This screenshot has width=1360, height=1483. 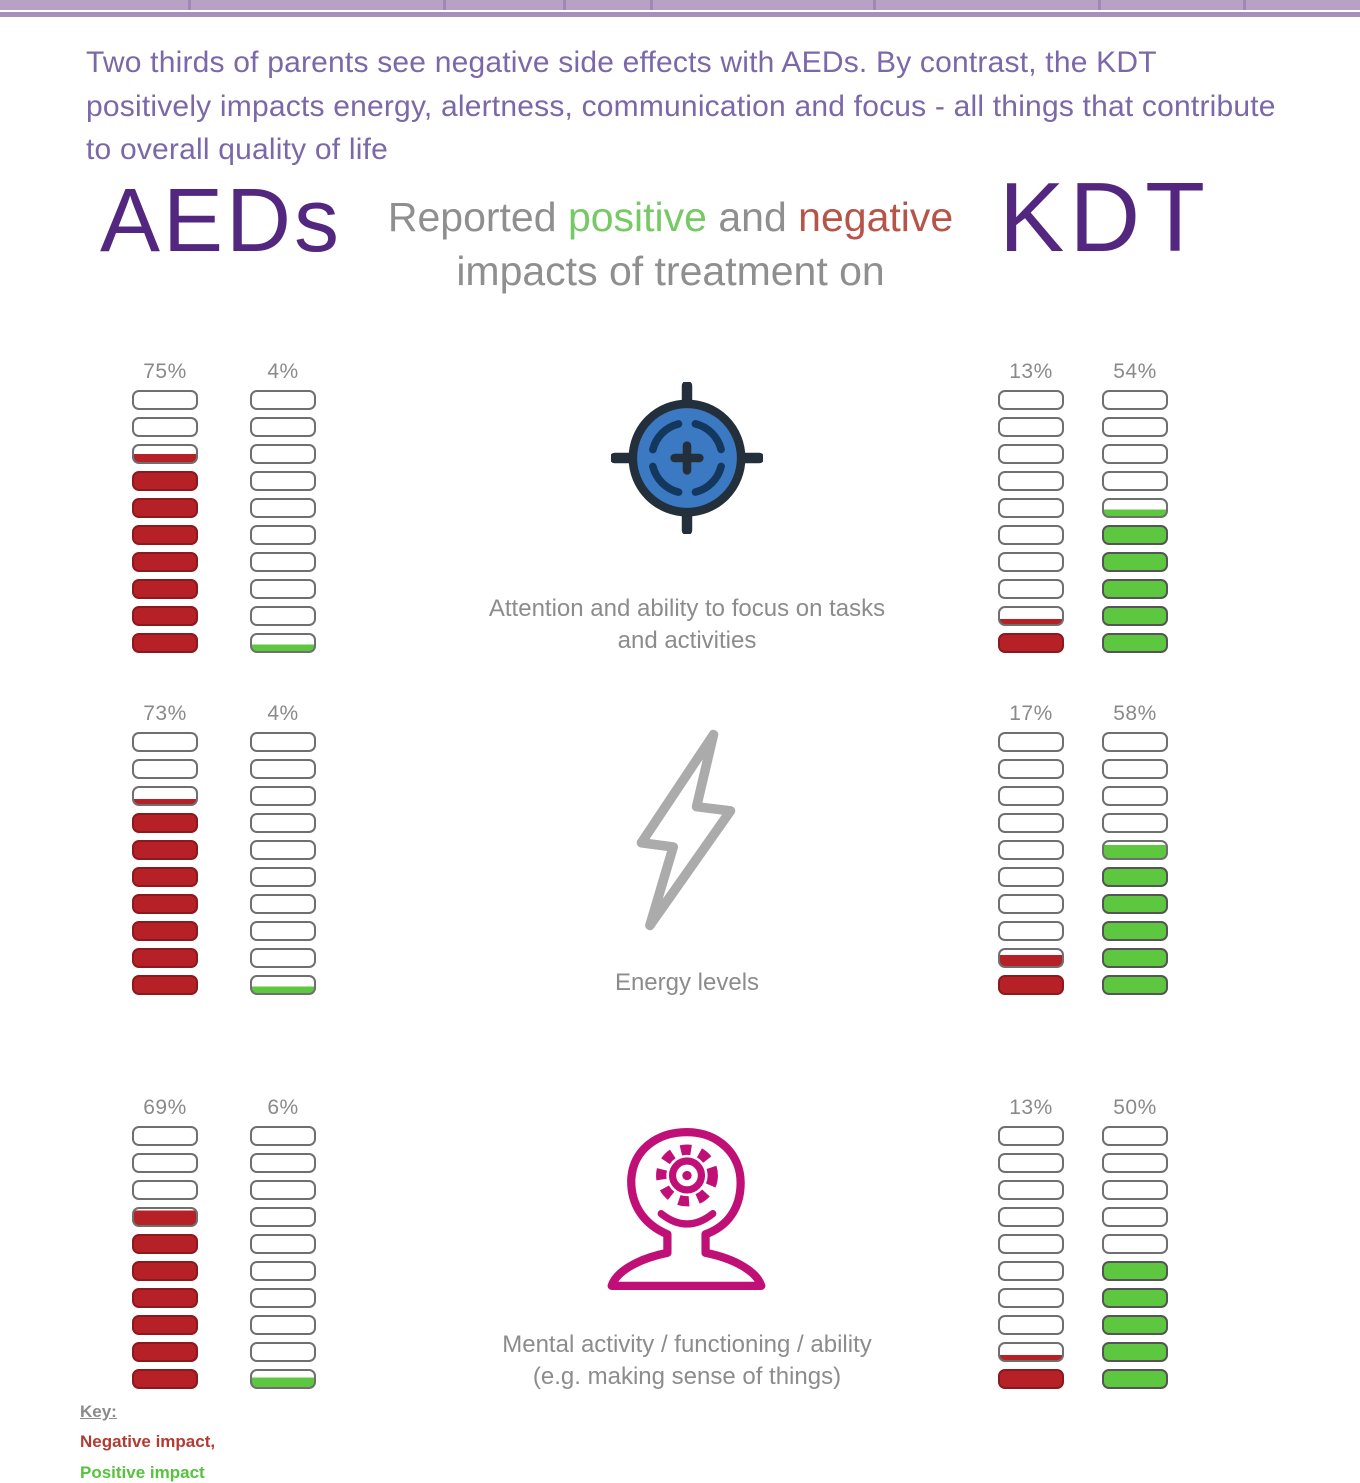 What do you see at coordinates (637, 216) in the screenshot?
I see `subtitle-positive-word: positive` at bounding box center [637, 216].